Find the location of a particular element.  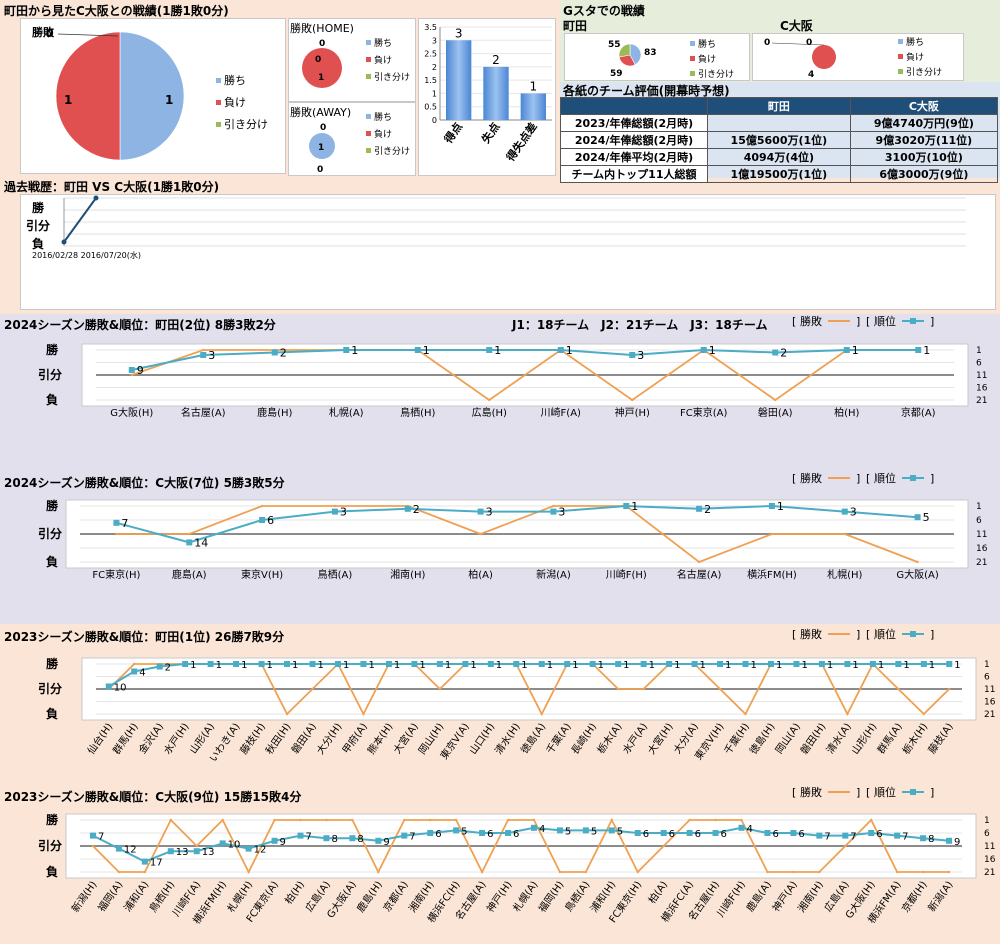

season-rank-label: 4 is located at coordinates (750, 829).